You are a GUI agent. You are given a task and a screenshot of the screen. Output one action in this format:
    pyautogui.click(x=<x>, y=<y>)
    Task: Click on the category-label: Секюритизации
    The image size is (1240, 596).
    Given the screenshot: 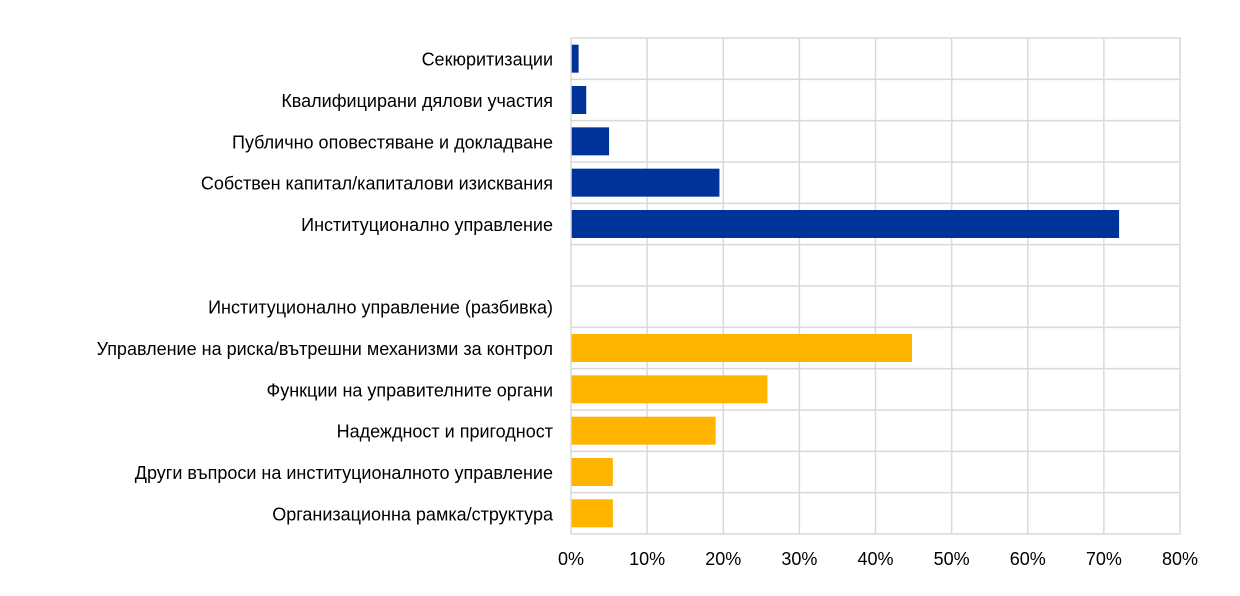 What is the action you would take?
    pyautogui.click(x=487, y=60)
    